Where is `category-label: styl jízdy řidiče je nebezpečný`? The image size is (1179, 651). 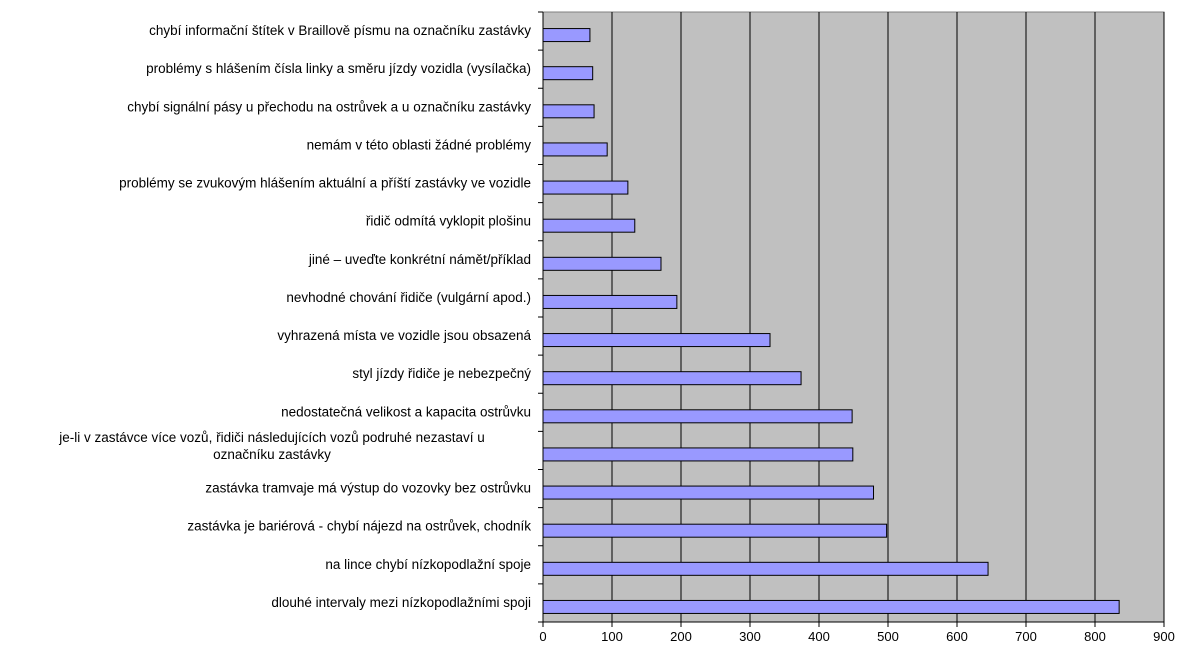 category-label: styl jízdy řidiče je nebezpečný is located at coordinates (441, 373).